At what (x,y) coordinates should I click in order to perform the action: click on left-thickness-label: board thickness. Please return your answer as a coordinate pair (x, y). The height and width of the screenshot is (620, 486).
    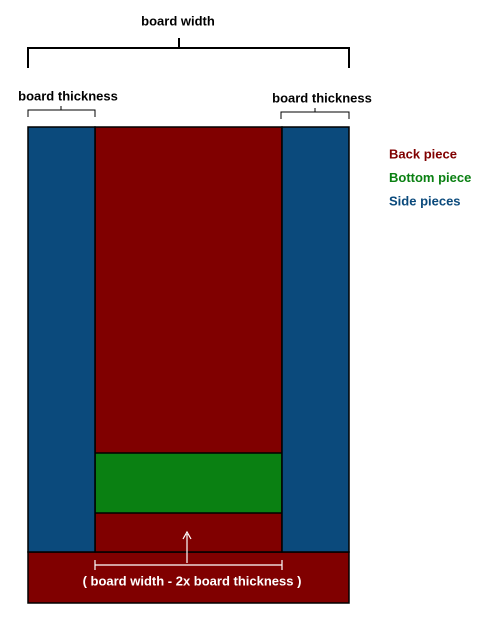
    Looking at the image, I should click on (68, 95).